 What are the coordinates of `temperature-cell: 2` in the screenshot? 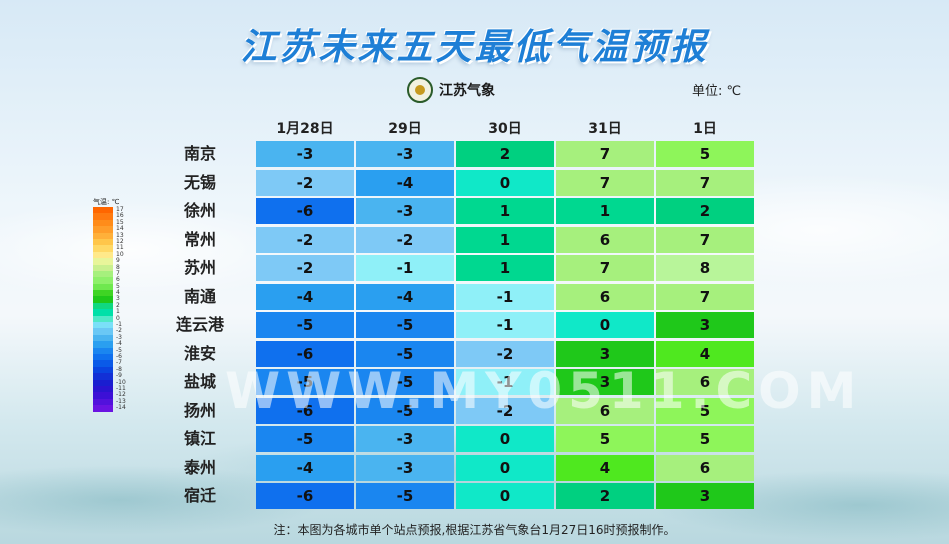 It's located at (505, 154).